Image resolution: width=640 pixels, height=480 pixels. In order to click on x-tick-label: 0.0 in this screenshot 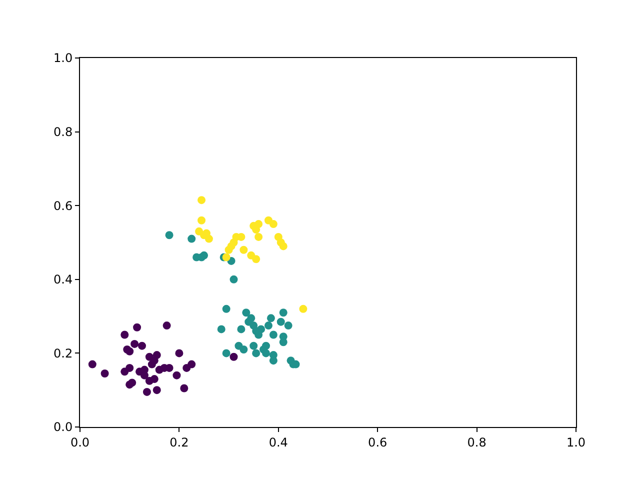, I will do `click(80, 442)`.